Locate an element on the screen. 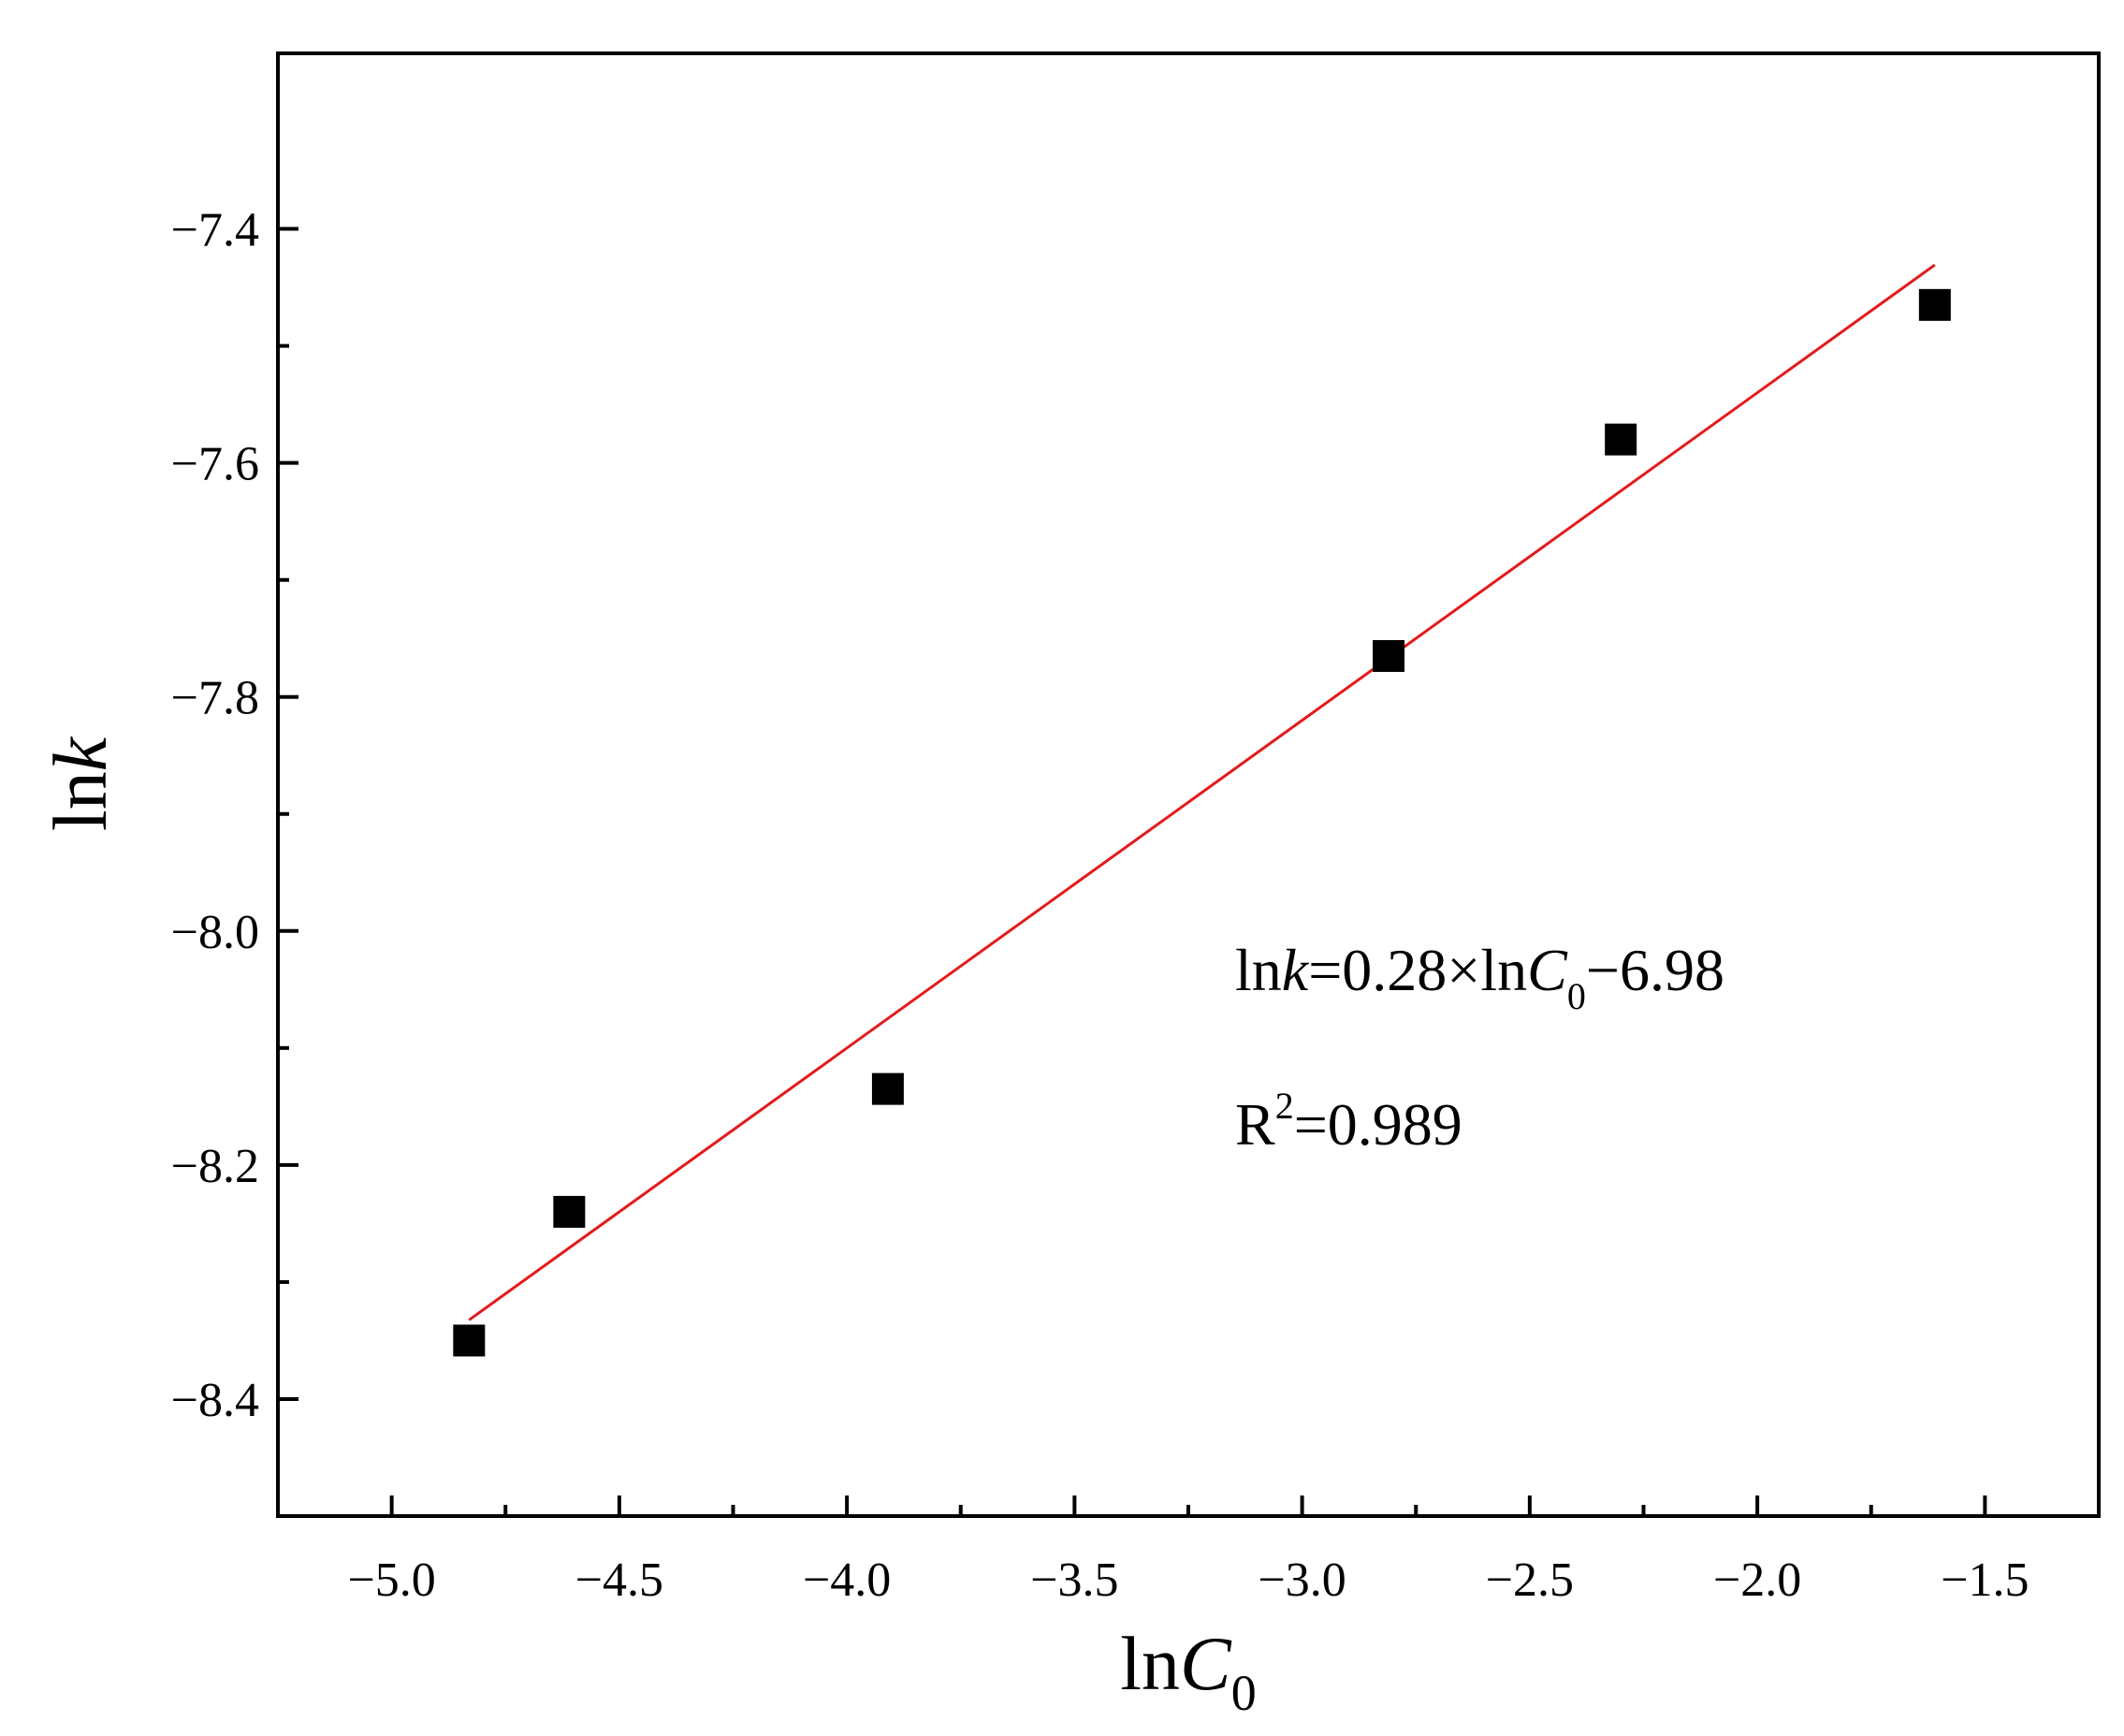  x-tick-label: −2.0 is located at coordinates (1757, 1580).